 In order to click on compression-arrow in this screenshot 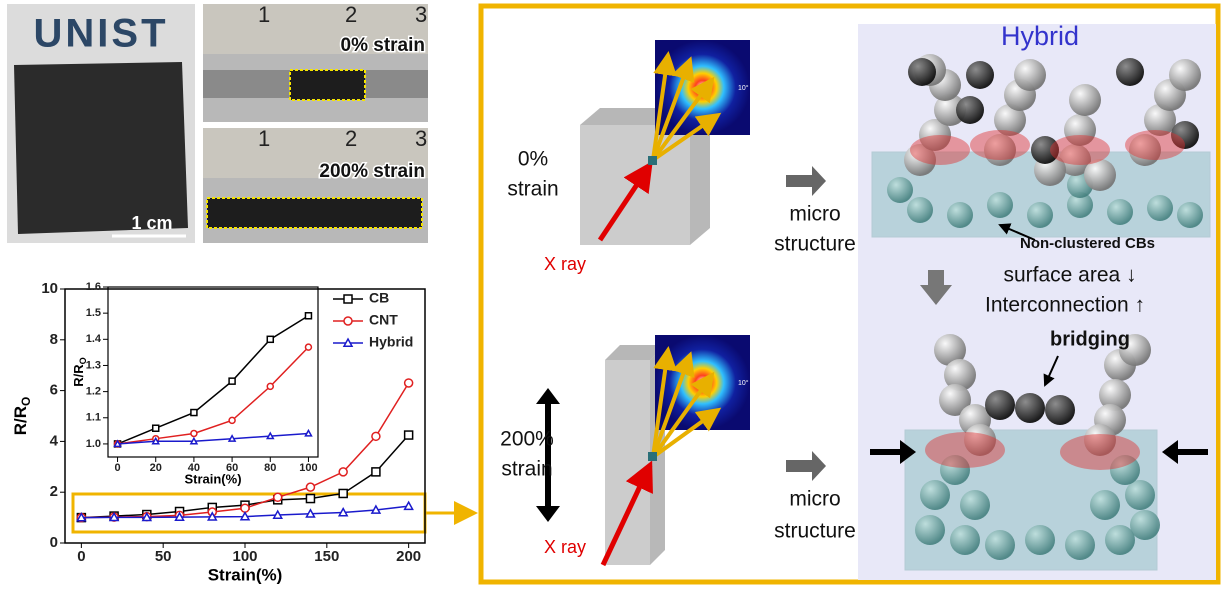, I will do `click(908, 452)`.